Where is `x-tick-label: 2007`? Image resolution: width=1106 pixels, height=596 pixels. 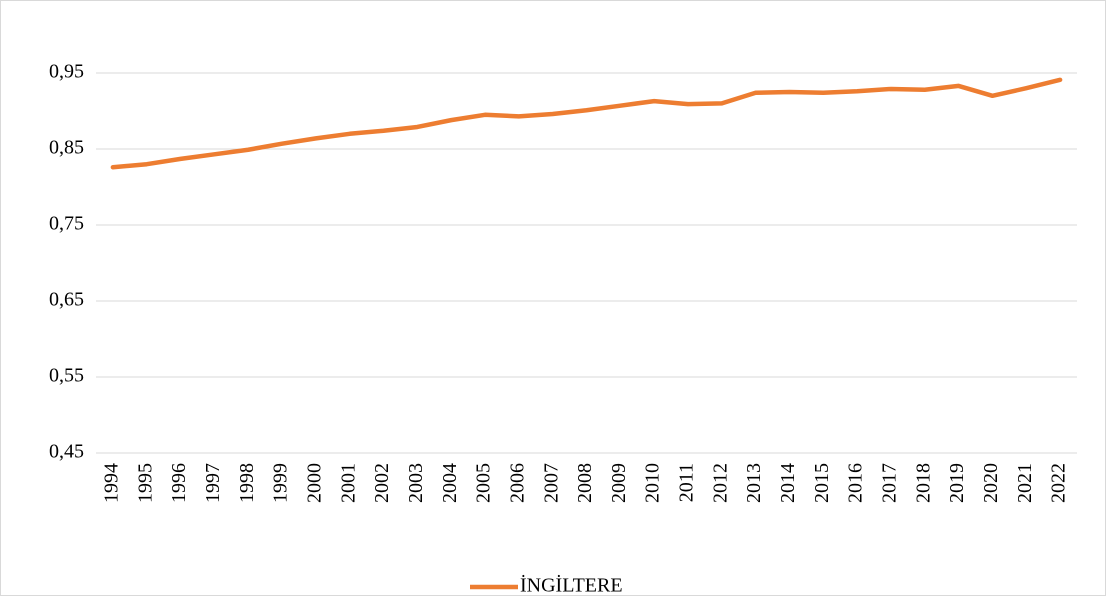
x-tick-label: 2007 is located at coordinates (551, 483).